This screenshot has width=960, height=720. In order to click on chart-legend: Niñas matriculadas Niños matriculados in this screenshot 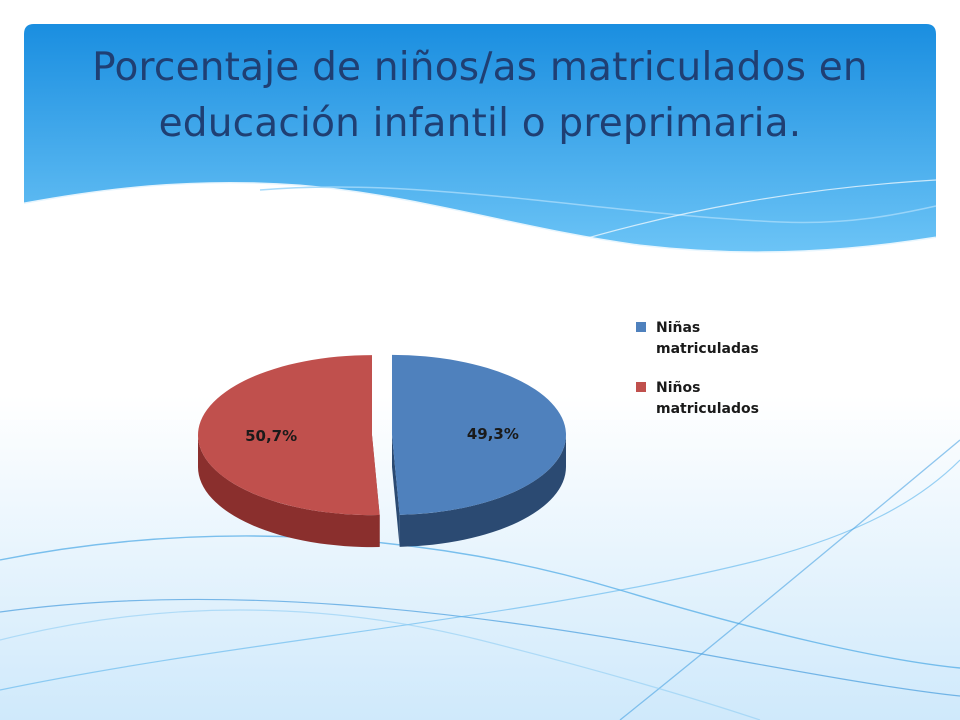, I will do `click(726, 378)`.